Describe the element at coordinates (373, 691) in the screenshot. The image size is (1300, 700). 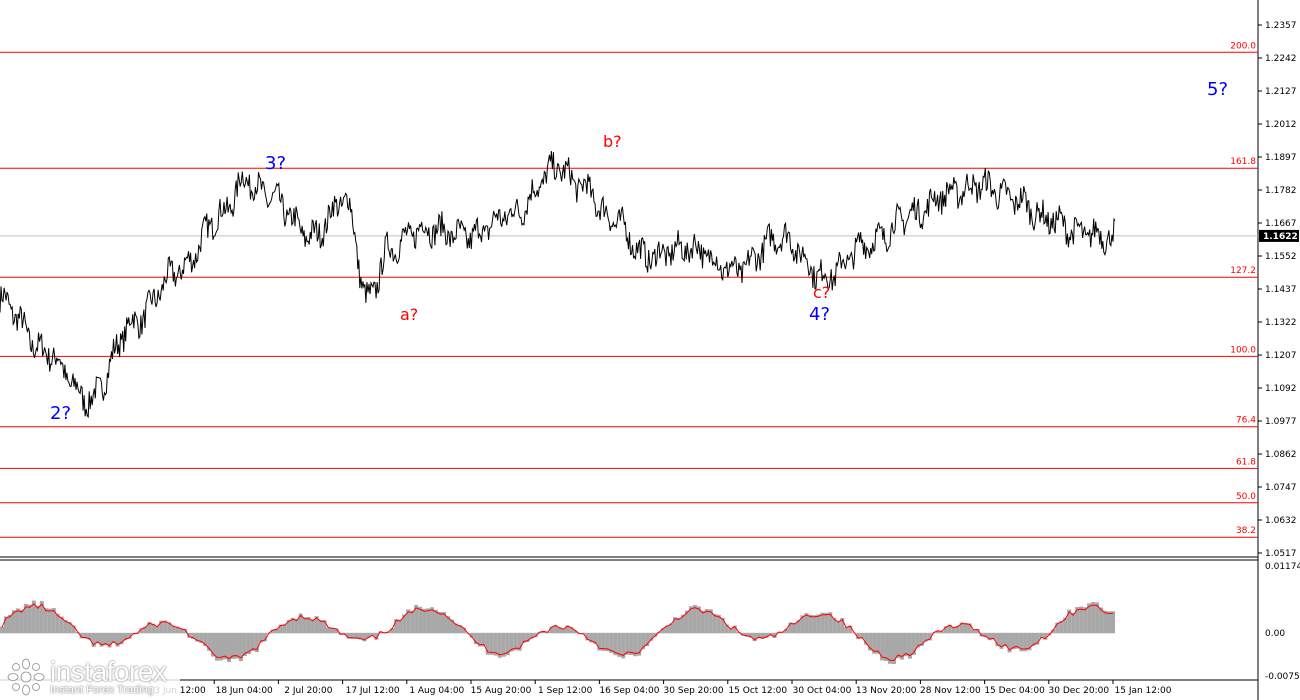
I see `time-tick-label: 17 Jul 12:00` at that location.